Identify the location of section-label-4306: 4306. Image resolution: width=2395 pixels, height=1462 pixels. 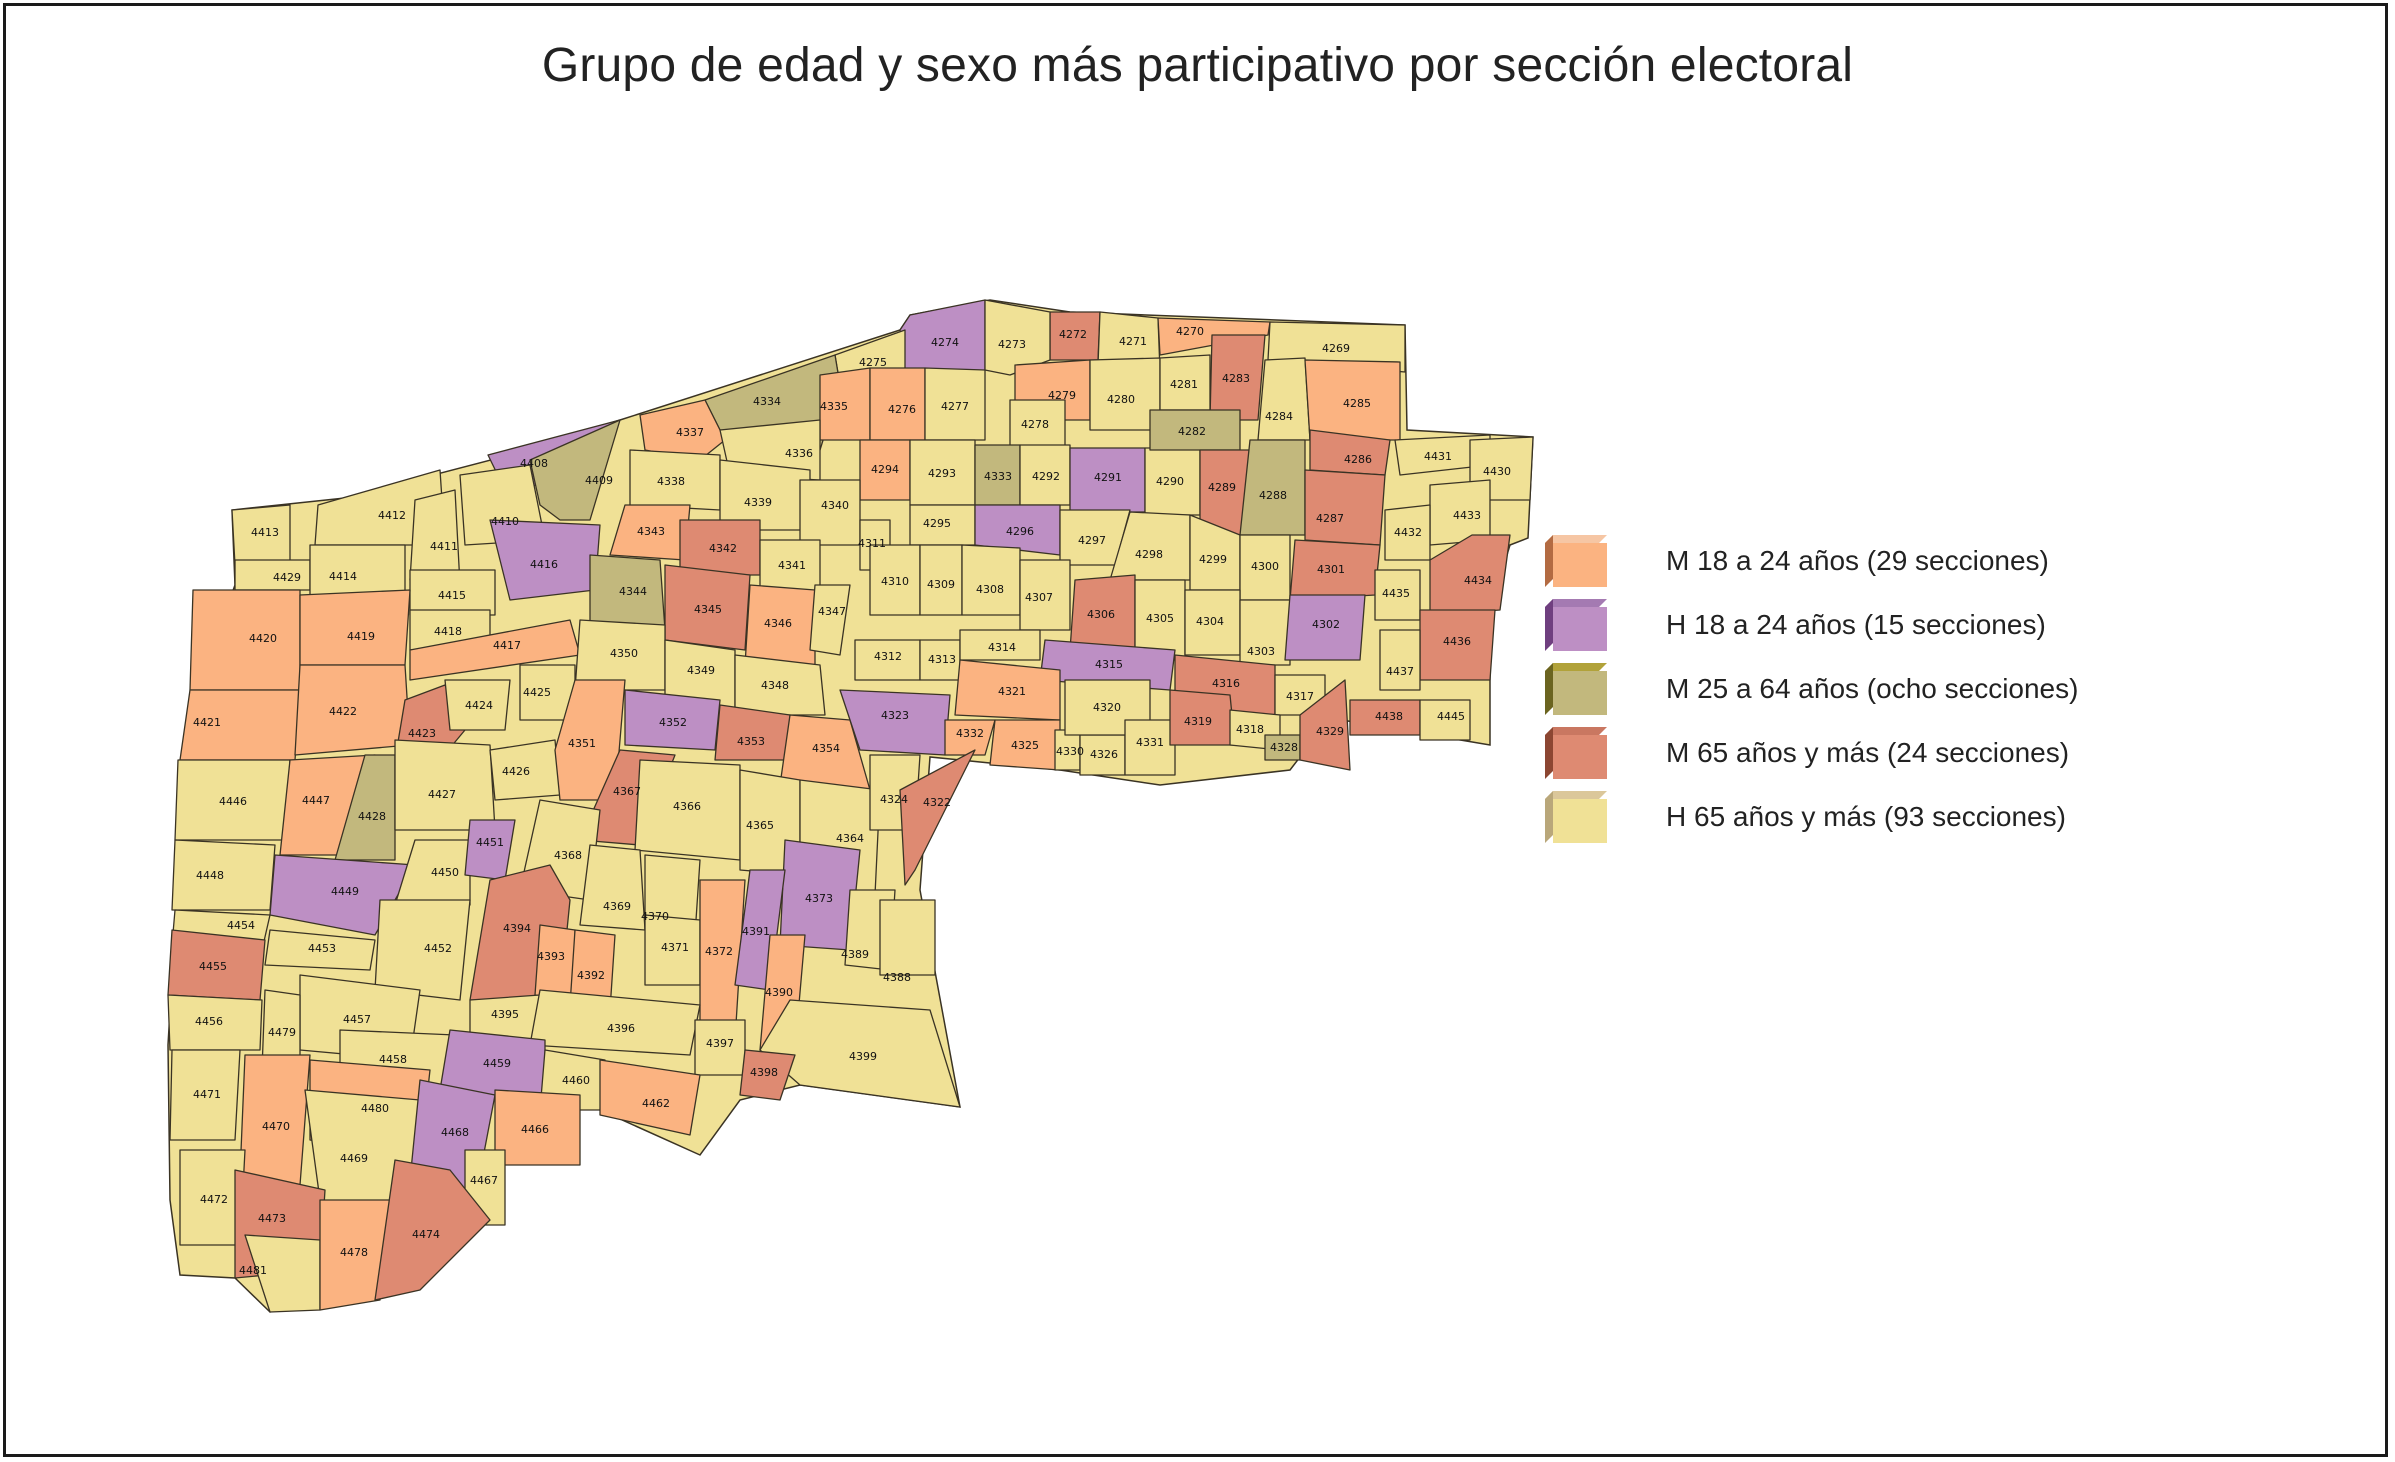
(1101, 614).